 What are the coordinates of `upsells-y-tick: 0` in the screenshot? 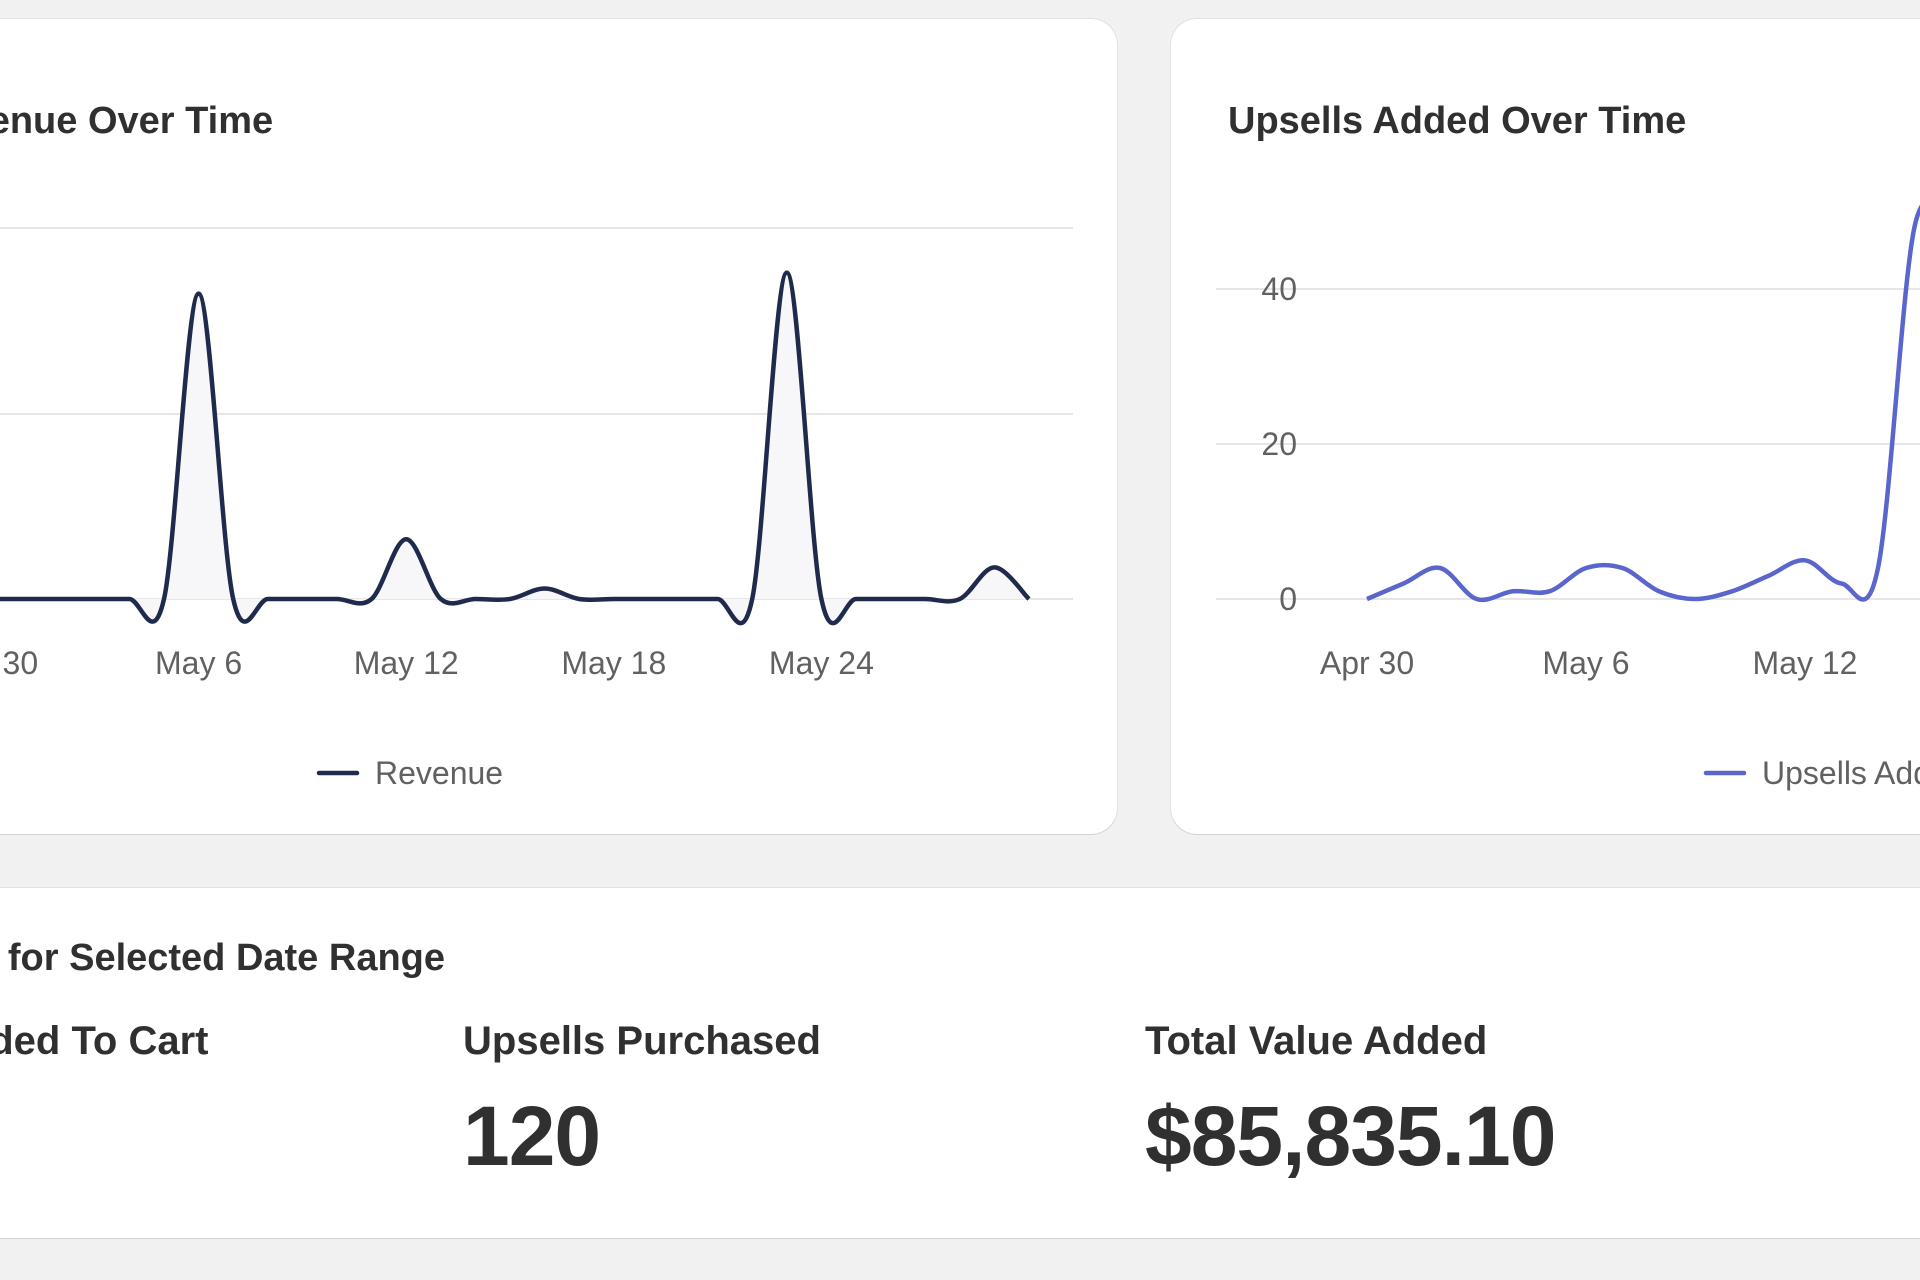 It's located at (1288, 599).